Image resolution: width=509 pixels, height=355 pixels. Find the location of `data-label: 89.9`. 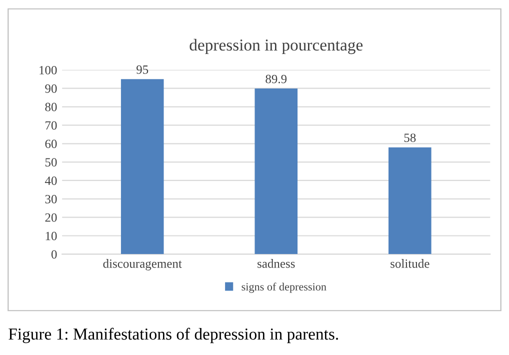

data-label: 89.9 is located at coordinates (276, 79).